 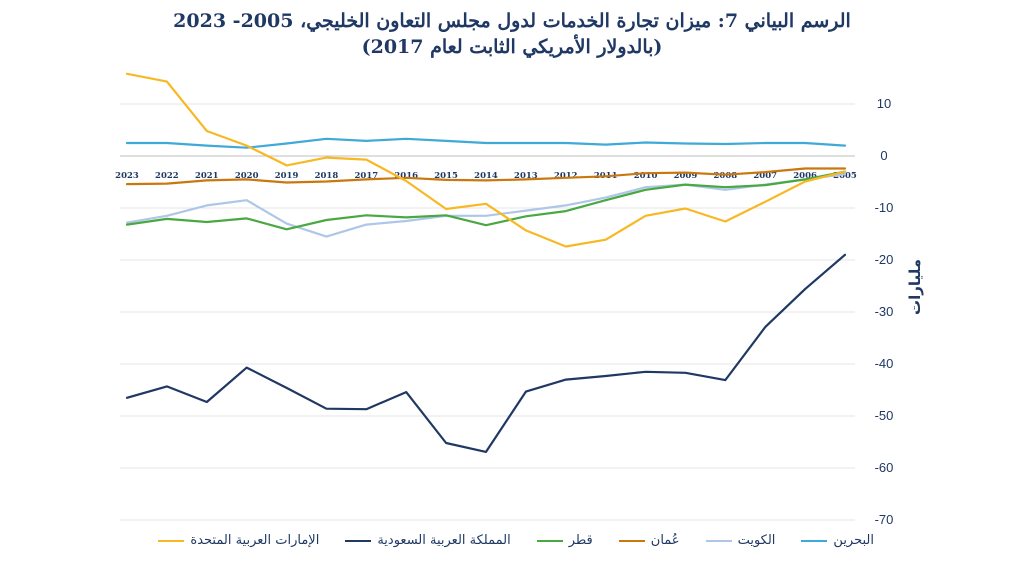 I want to click on legend-item: المملكة العربية السعودية, so click(x=428, y=540).